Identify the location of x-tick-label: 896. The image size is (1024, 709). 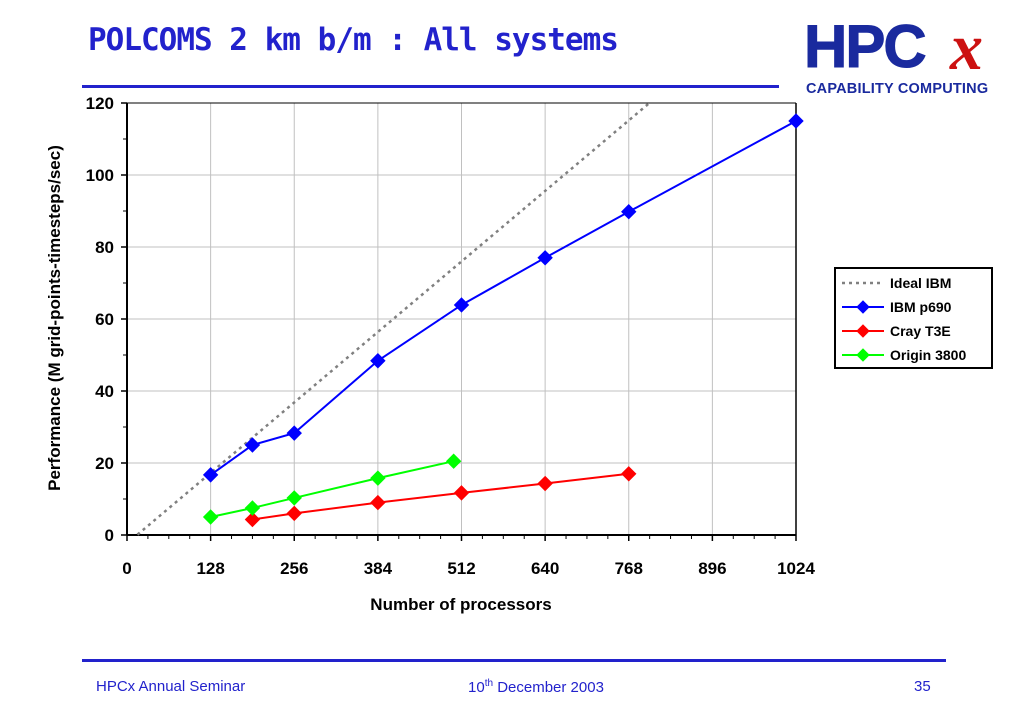
(712, 568).